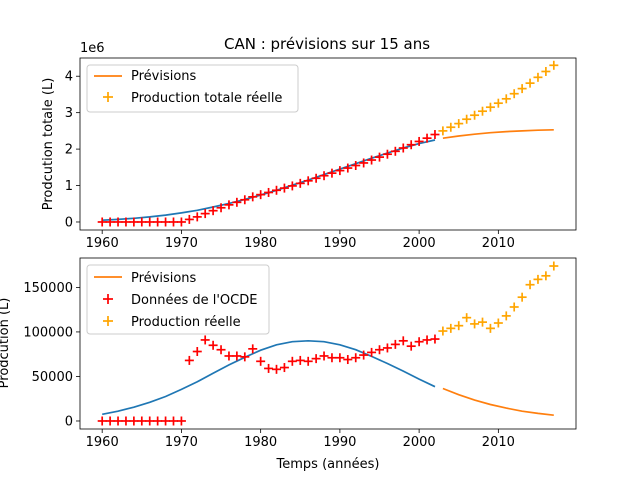  I want to click on bottom-x-tick-label-1990: 1990, so click(339, 442).